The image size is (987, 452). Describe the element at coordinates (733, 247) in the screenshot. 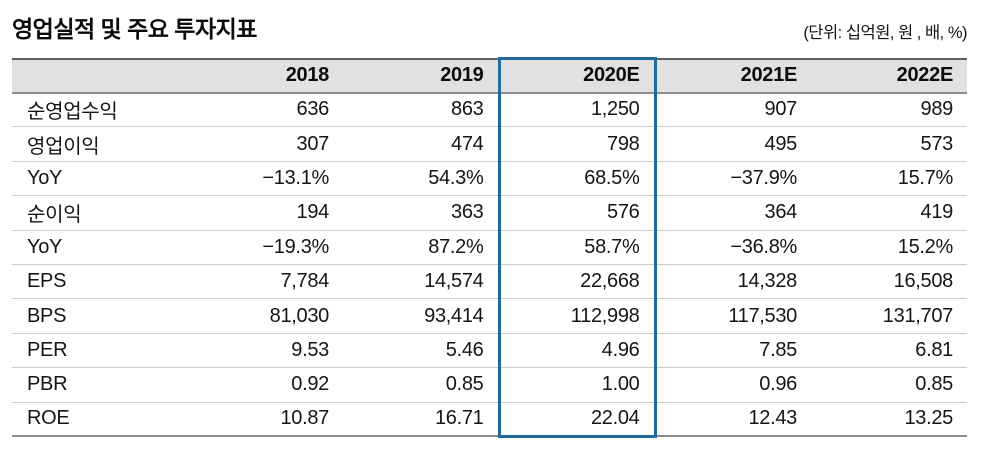

I see `table-cell: −36.8%` at that location.